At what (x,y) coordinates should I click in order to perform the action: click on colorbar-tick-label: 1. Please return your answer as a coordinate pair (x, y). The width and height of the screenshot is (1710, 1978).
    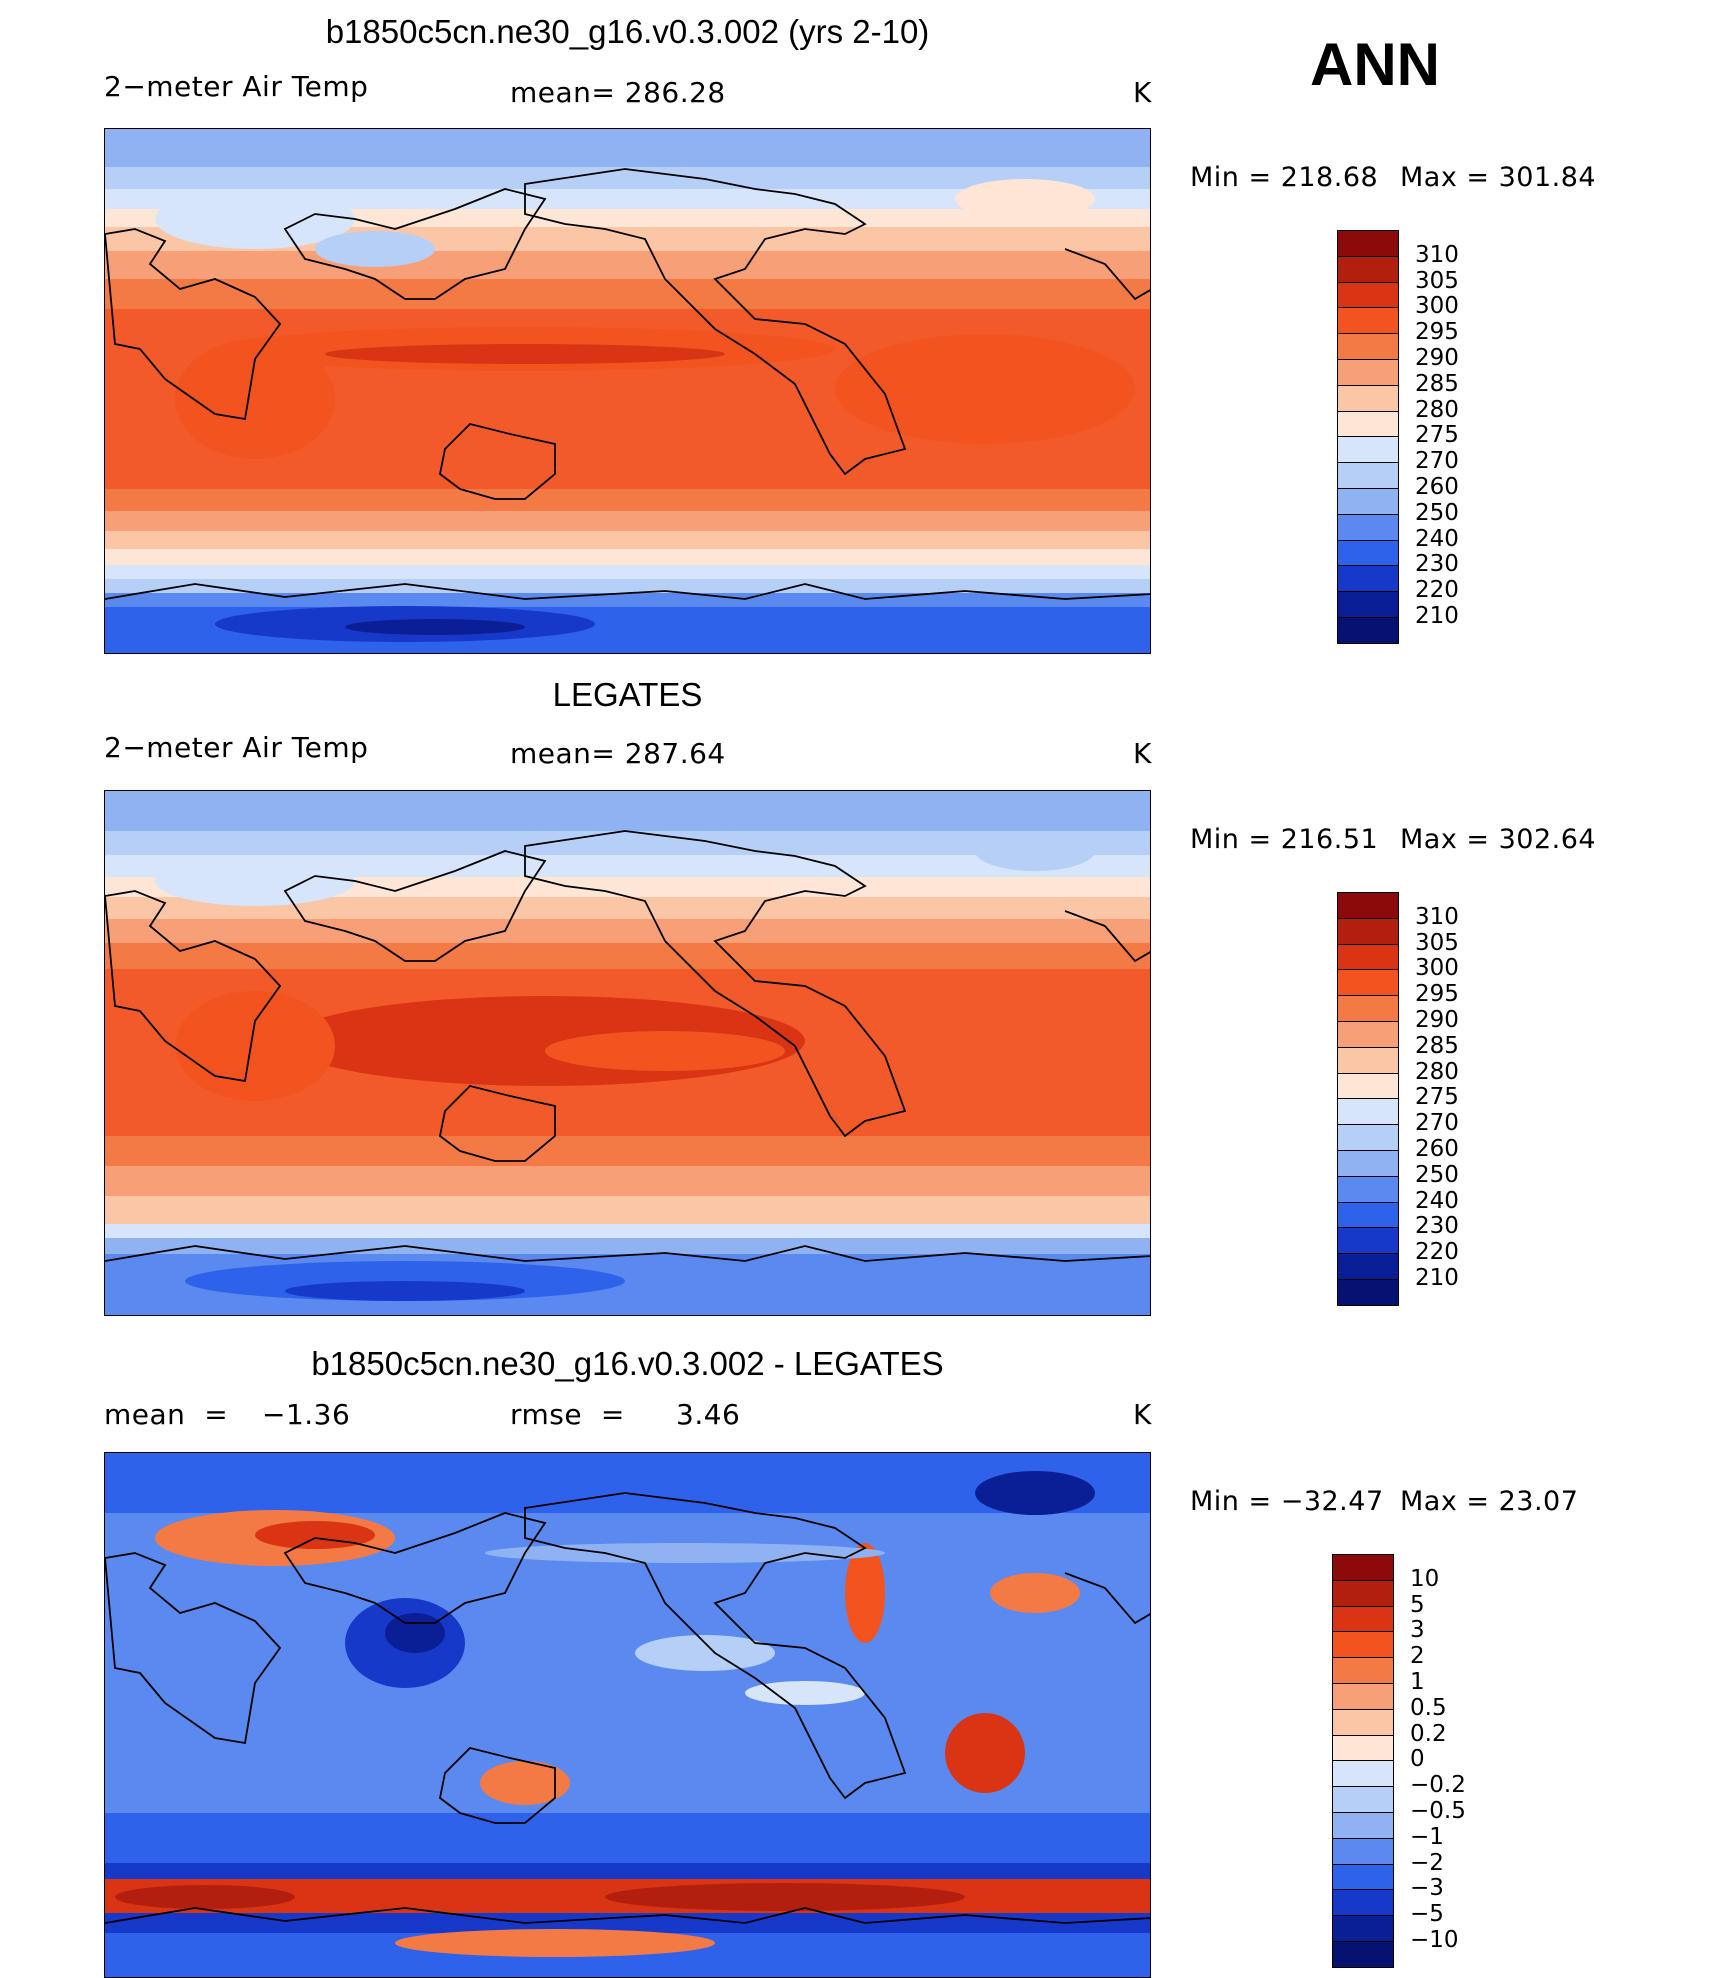
    Looking at the image, I should click on (1417, 1682).